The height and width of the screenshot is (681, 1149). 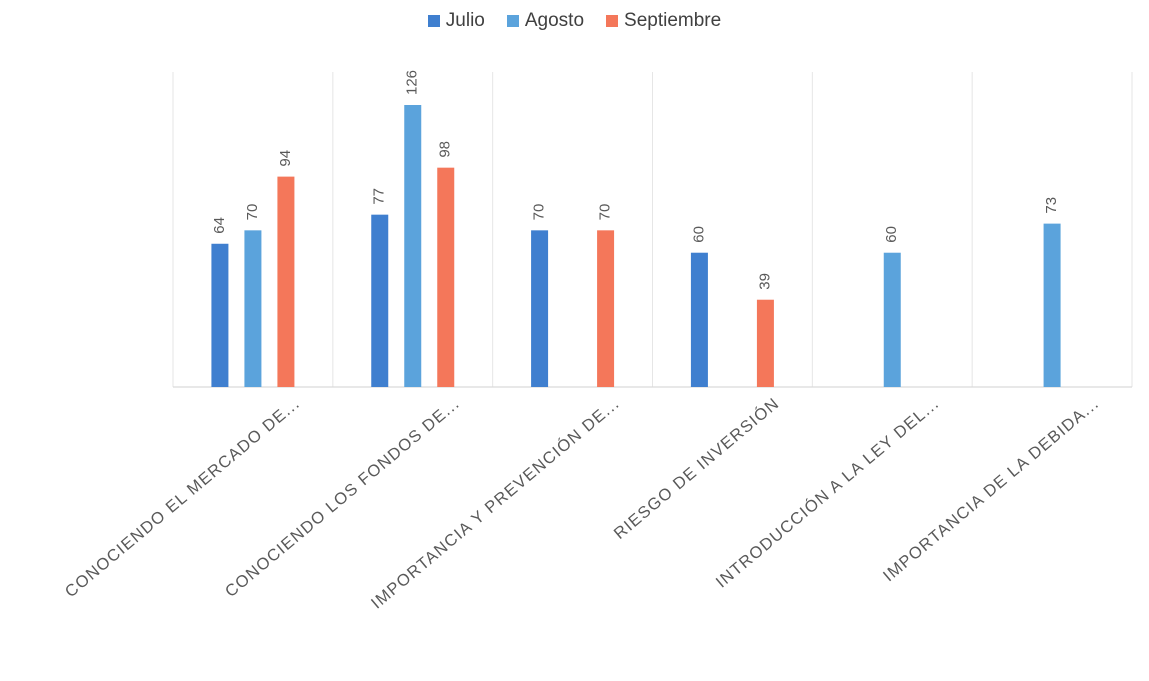 I want to click on legend: Julio Agosto Septiembre, so click(x=574, y=21).